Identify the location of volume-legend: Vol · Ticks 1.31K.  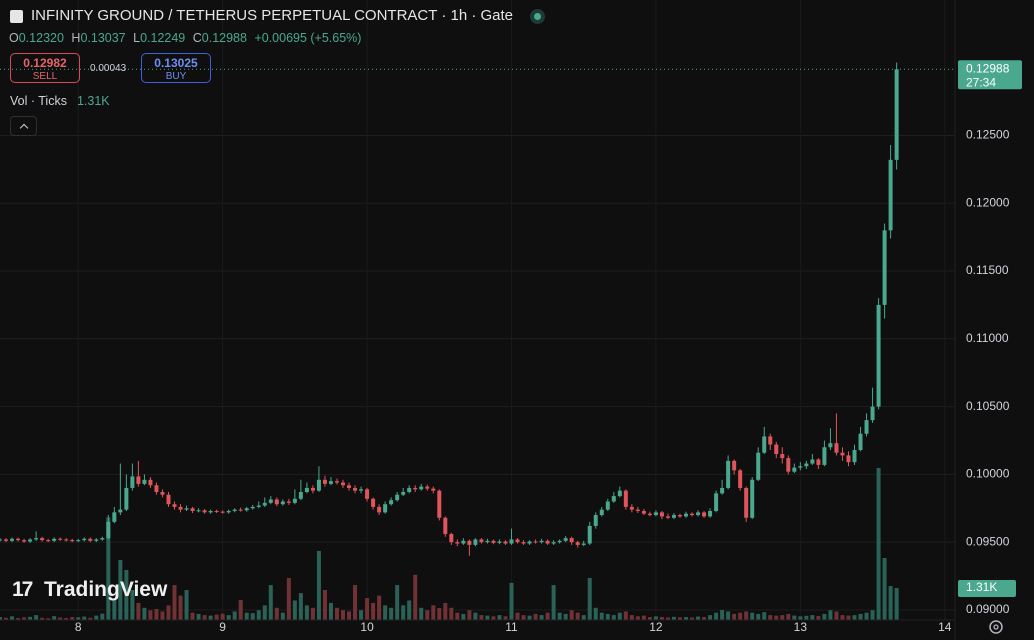
(60, 101).